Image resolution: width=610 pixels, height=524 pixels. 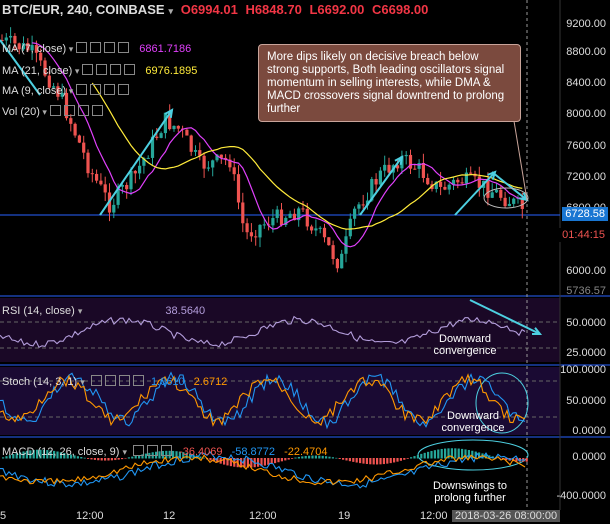 I want to click on rsi-label: RSI (14, close), so click(x=38, y=311).